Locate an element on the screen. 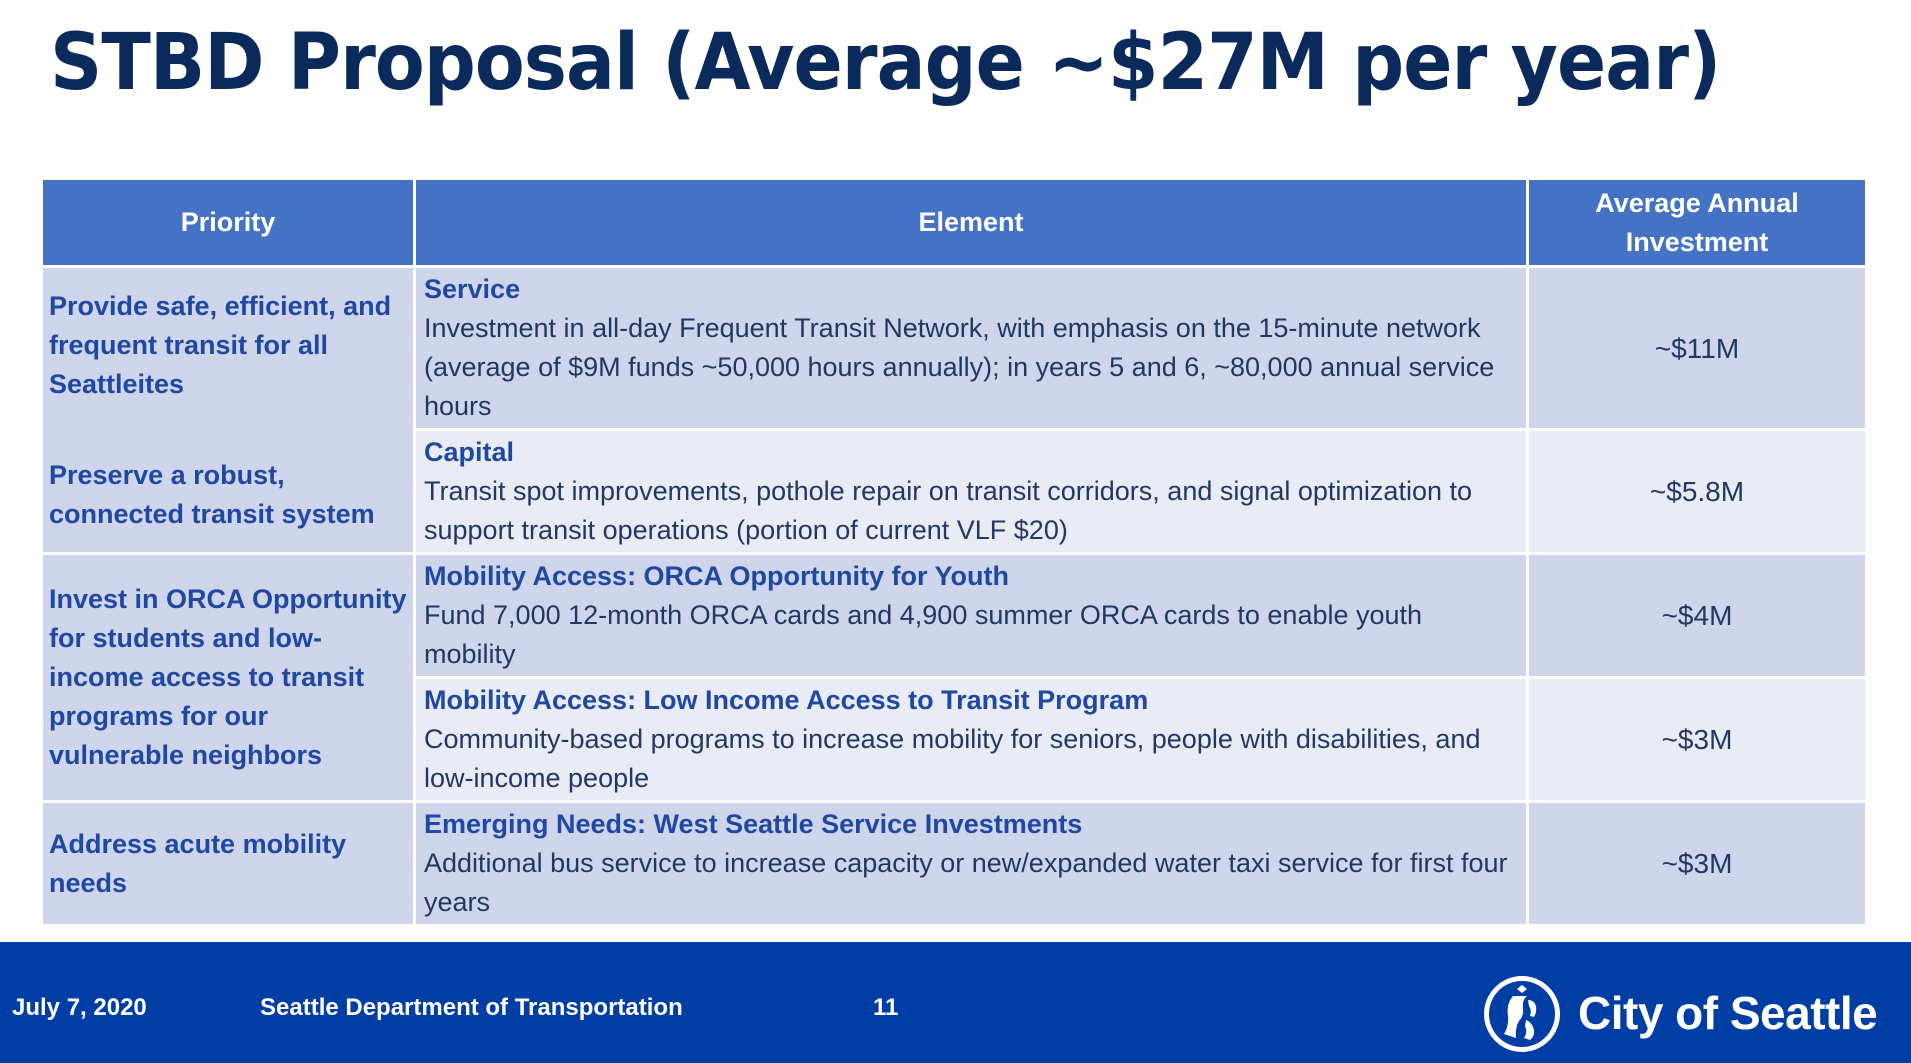 The height and width of the screenshot is (1063, 1911). footer-date: July 7, 2020 is located at coordinates (79, 1007).